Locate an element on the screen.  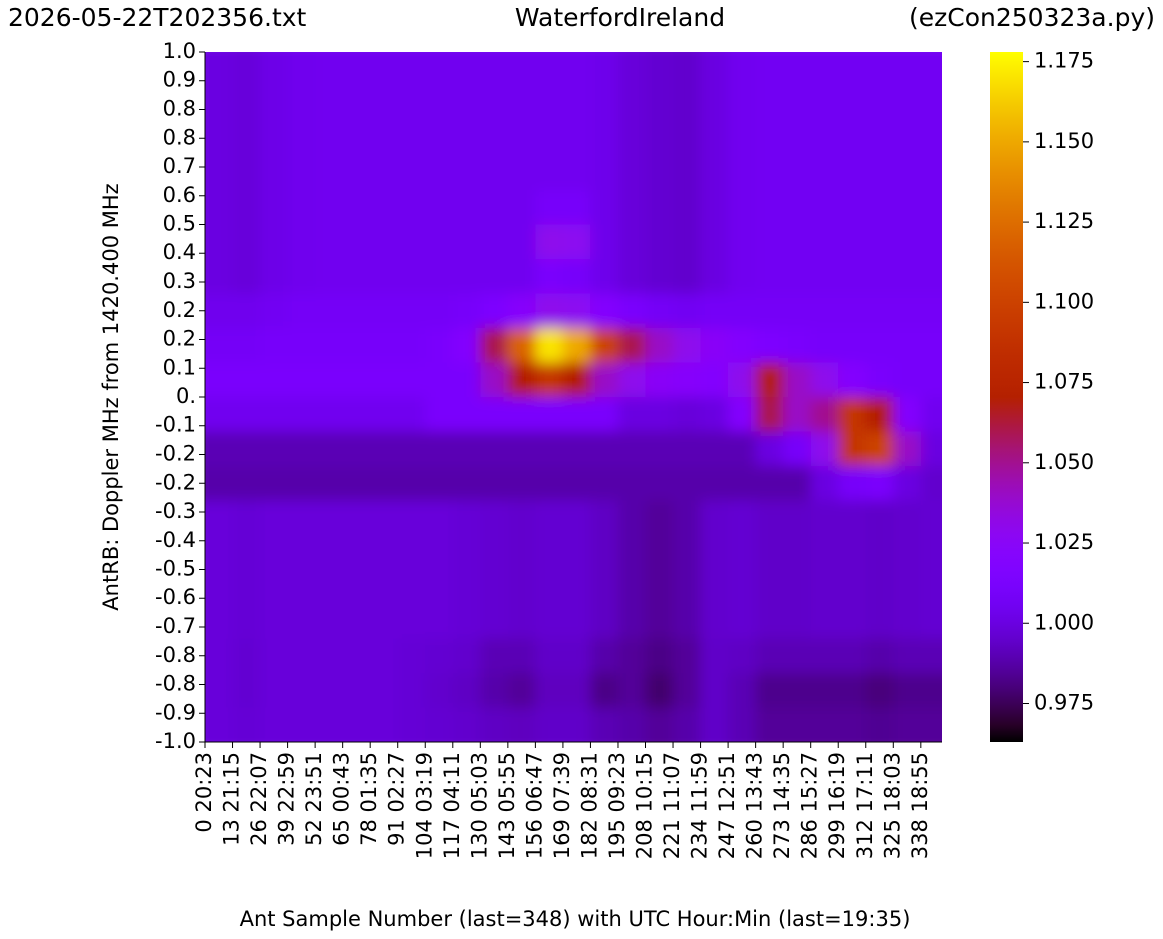
colorbar-tick-label: 1.050 is located at coordinates (1064, 462).